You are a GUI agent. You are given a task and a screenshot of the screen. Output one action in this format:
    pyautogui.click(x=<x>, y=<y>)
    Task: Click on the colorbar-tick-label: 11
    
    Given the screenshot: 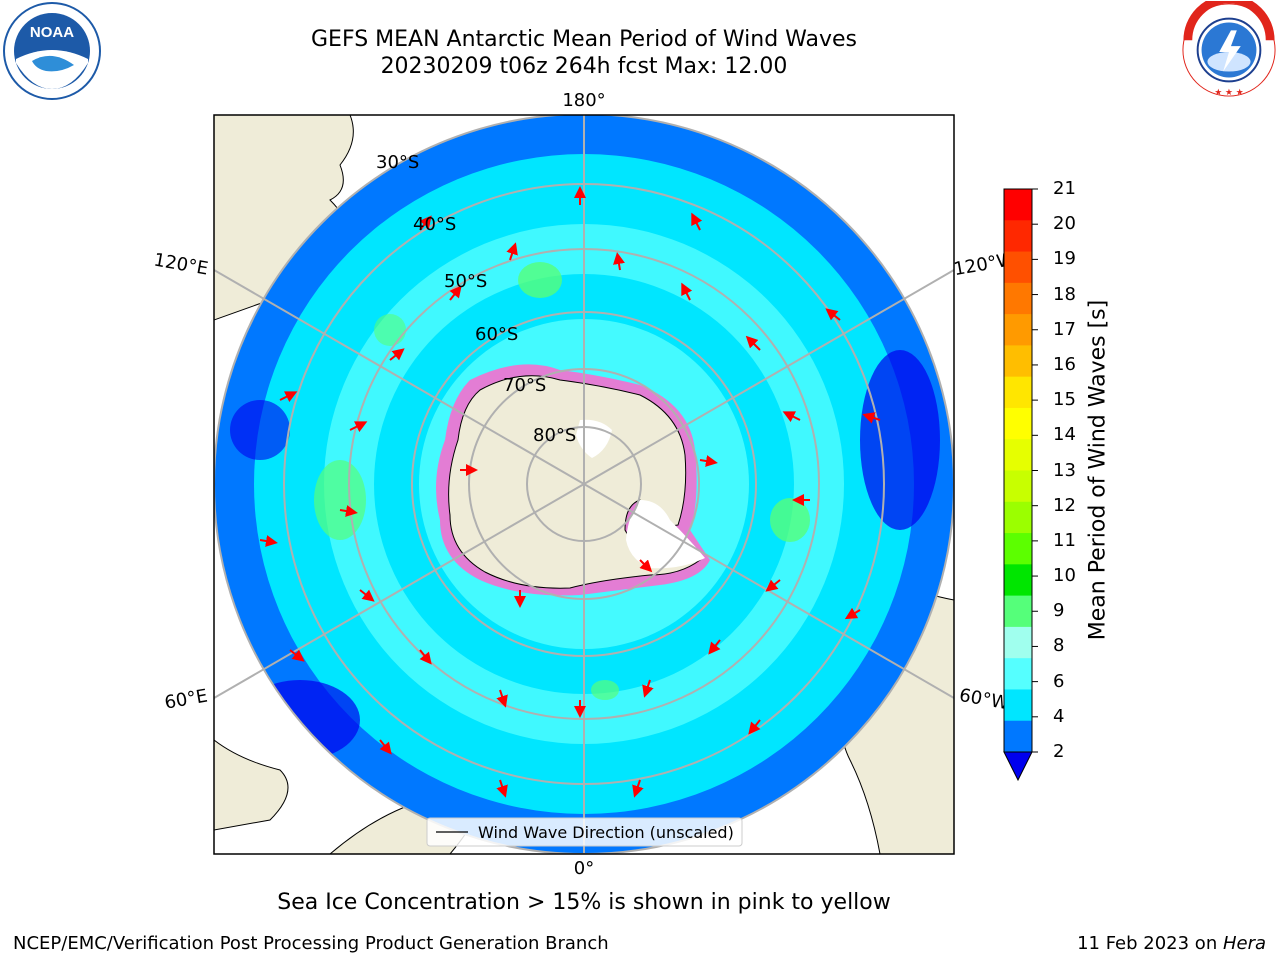 What is the action you would take?
    pyautogui.click(x=1064, y=540)
    